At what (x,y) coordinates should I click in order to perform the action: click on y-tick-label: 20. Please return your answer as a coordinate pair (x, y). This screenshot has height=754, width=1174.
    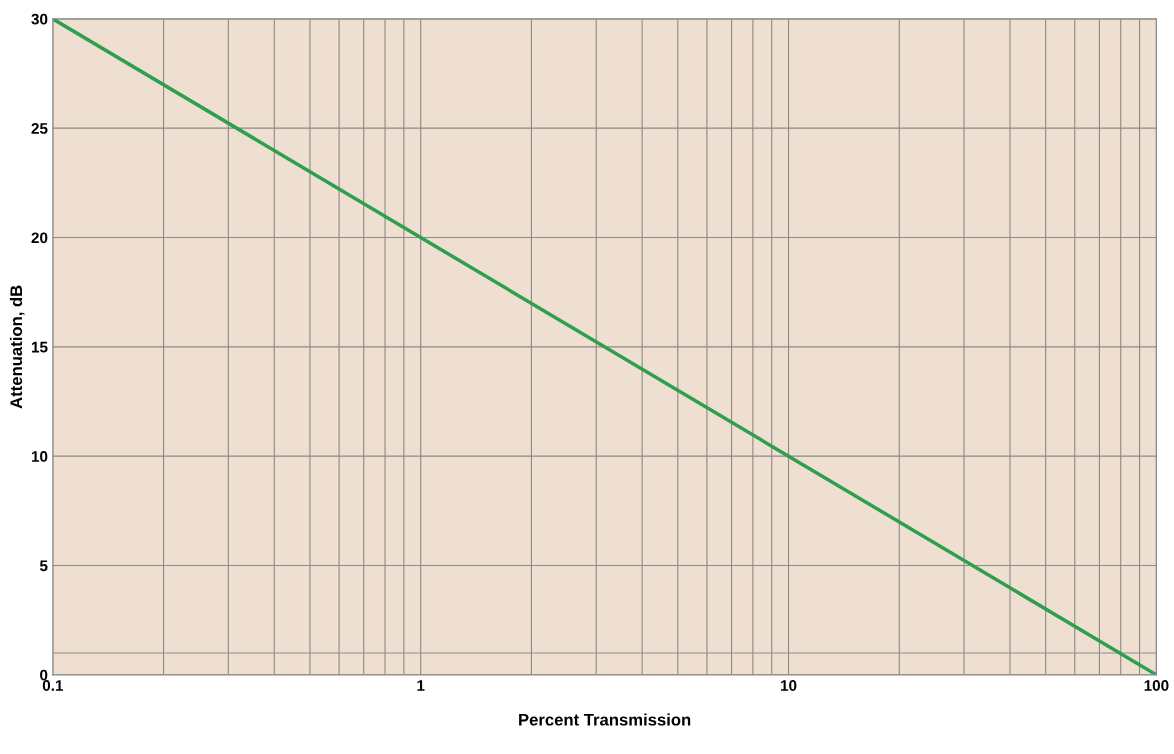
    Looking at the image, I should click on (39, 238).